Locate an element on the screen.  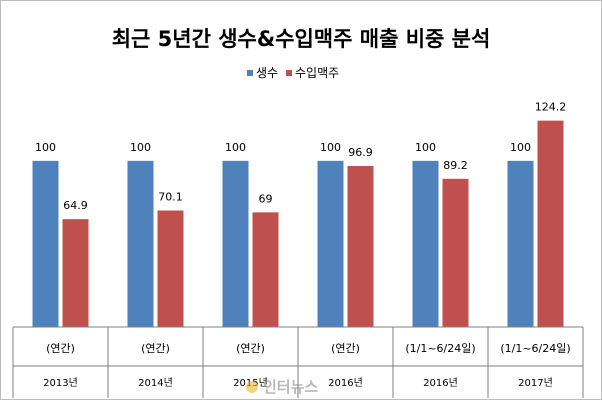
tick-label-year-1: 2014년 is located at coordinates (155, 383).